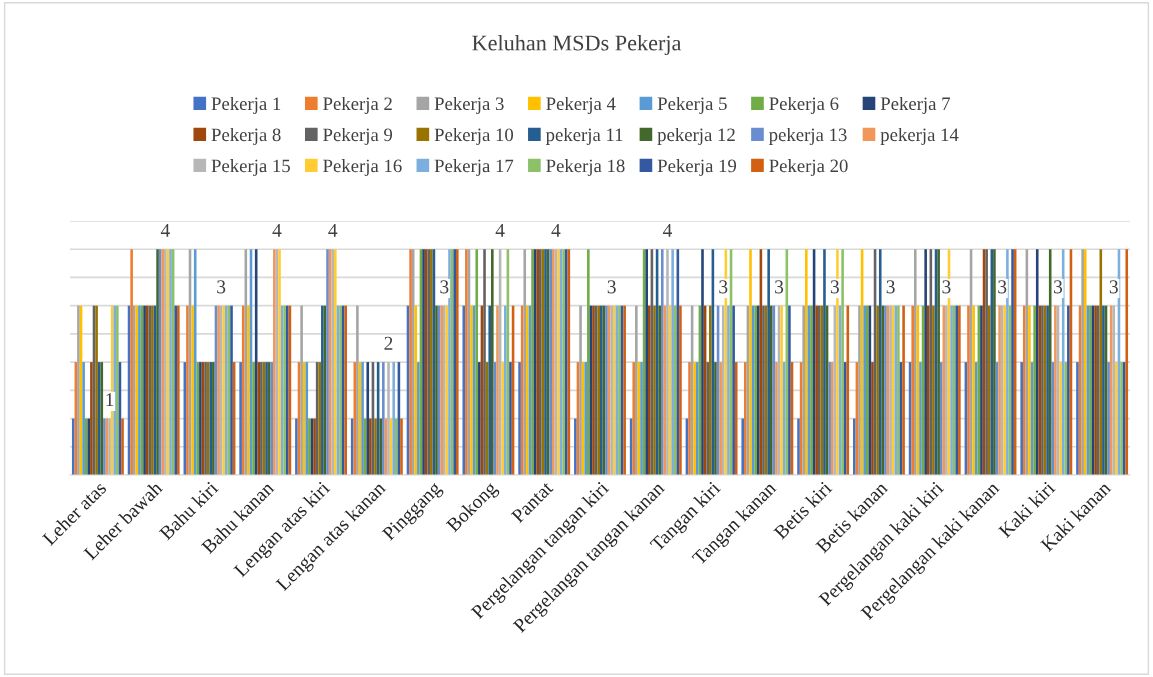 The height and width of the screenshot is (677, 1153). Describe the element at coordinates (915, 105) in the screenshot. I see `legend-label: Pekerja 7` at that location.